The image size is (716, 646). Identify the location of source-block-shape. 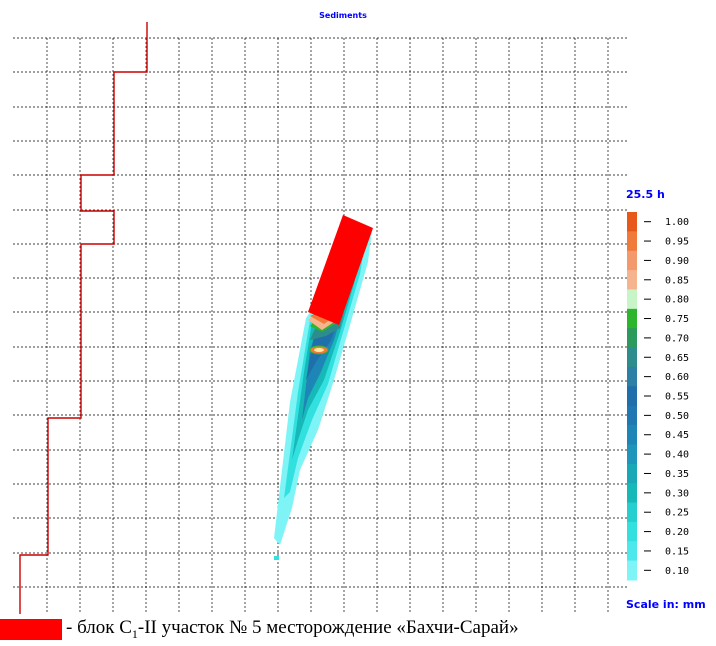
(340, 270).